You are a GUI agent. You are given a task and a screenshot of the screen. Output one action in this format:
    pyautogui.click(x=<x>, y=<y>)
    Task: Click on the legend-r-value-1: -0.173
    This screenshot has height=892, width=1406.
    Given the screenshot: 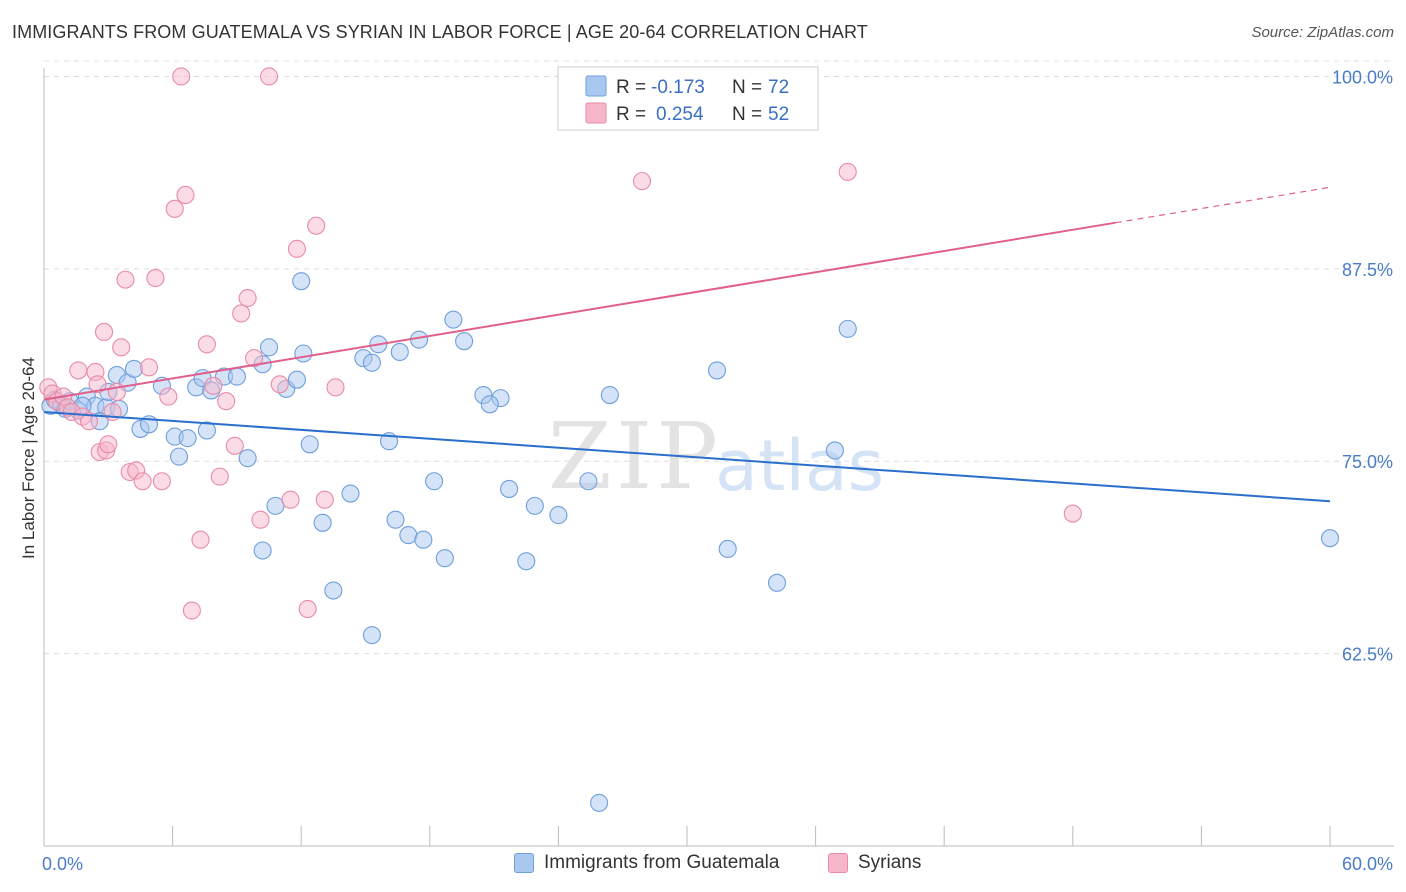 What is the action you would take?
    pyautogui.click(x=678, y=87)
    